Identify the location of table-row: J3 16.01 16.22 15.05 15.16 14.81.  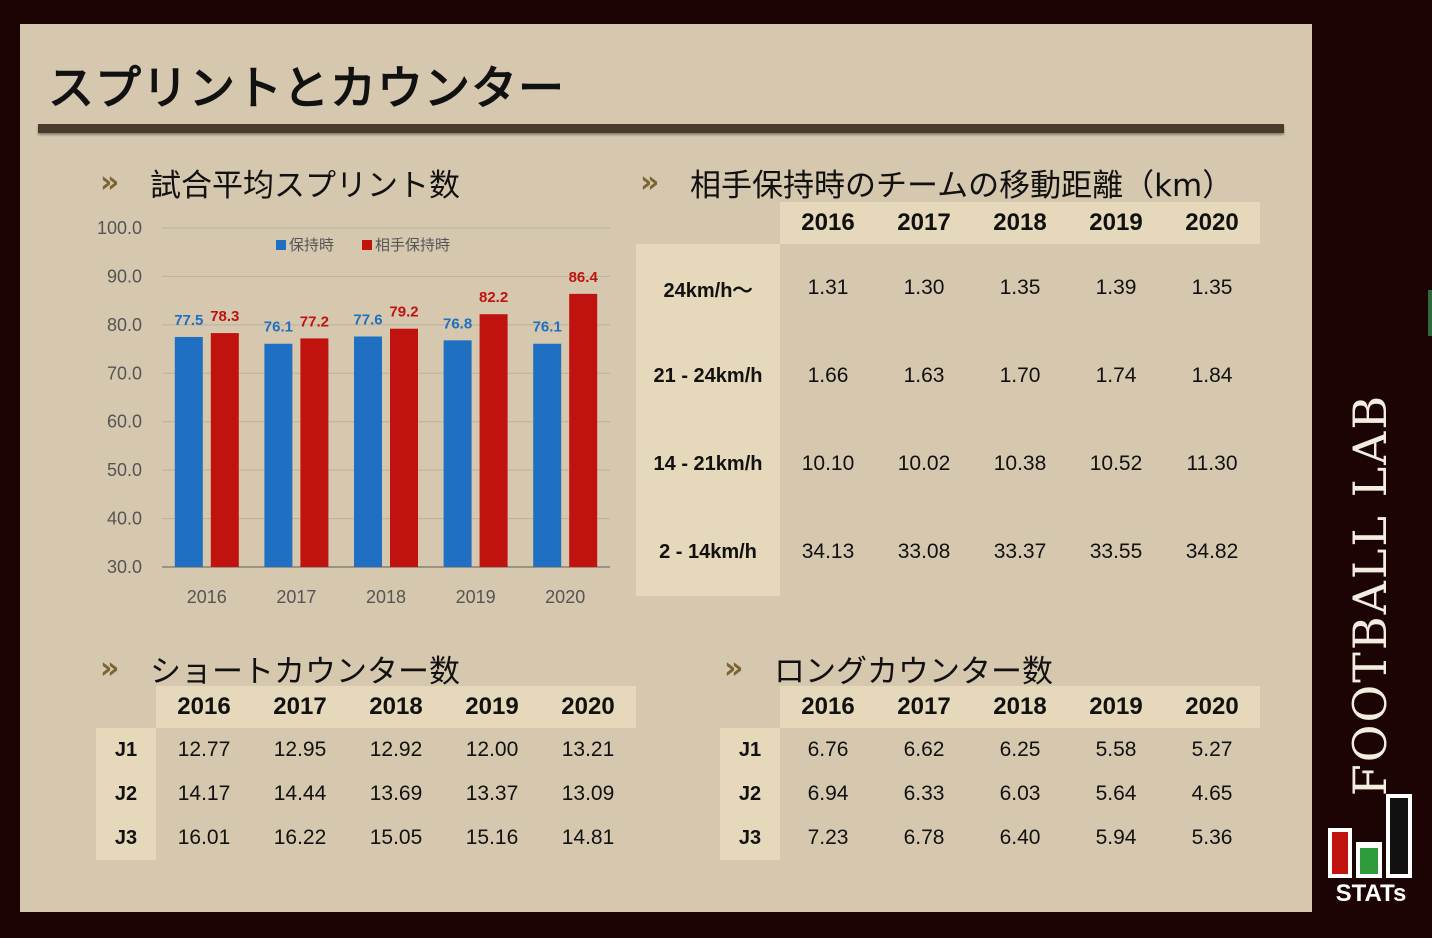
(366, 838).